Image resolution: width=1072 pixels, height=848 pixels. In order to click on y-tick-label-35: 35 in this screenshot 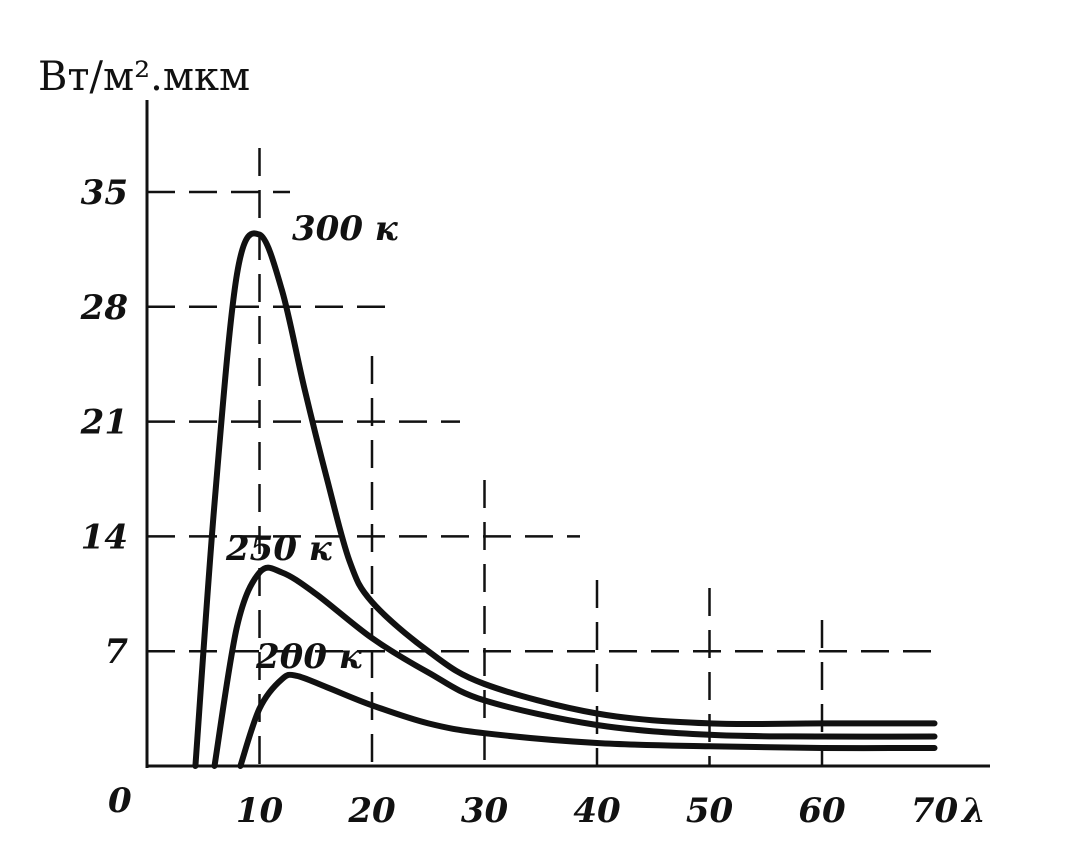, I will do `click(104, 193)`.